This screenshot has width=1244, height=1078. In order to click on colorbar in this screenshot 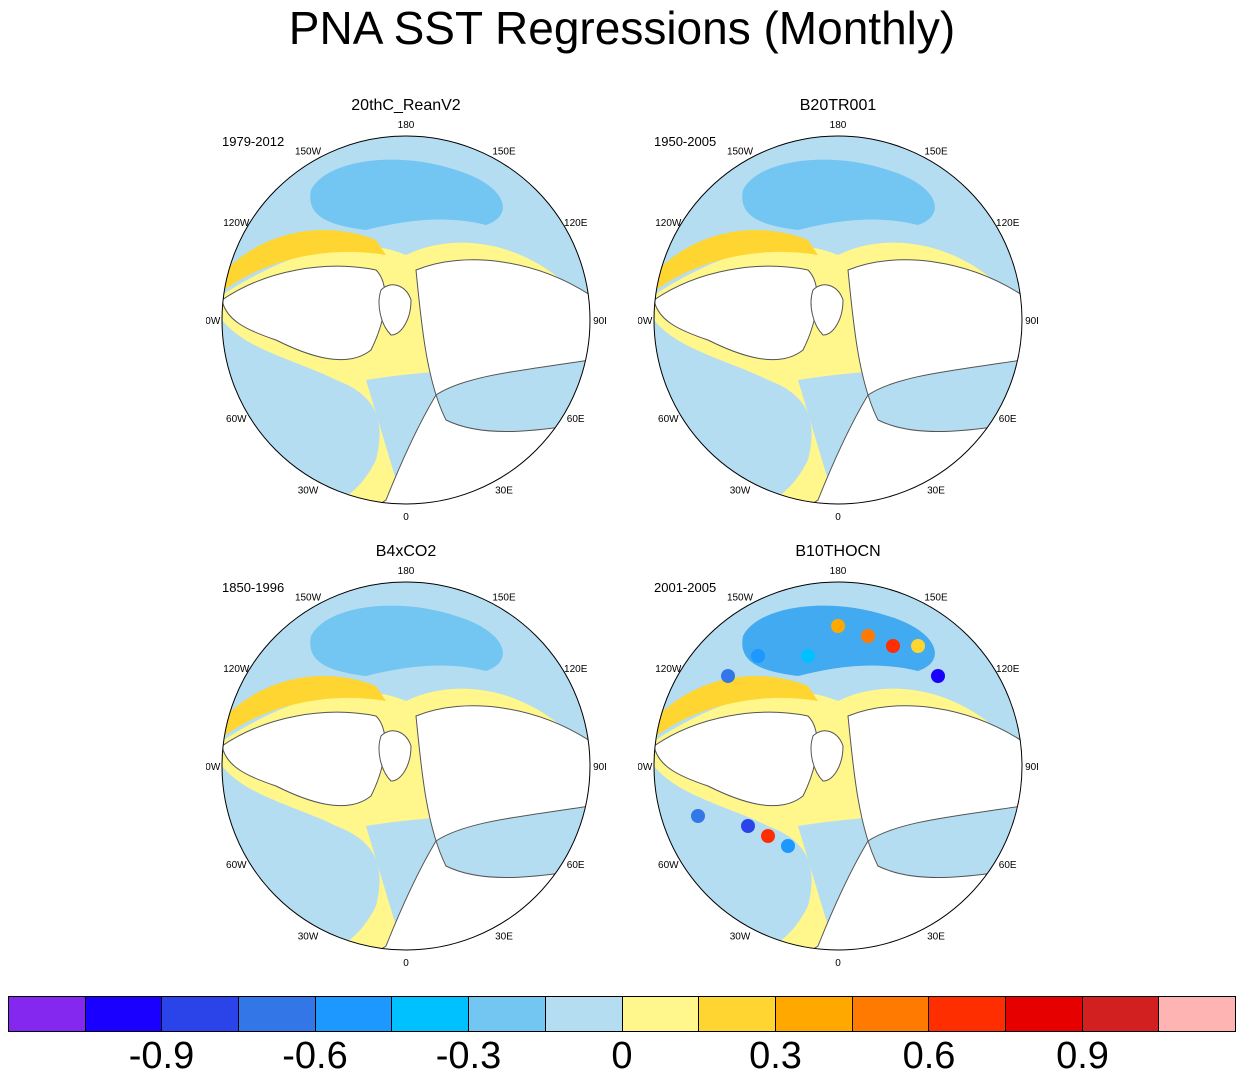, I will do `click(622, 1014)`.